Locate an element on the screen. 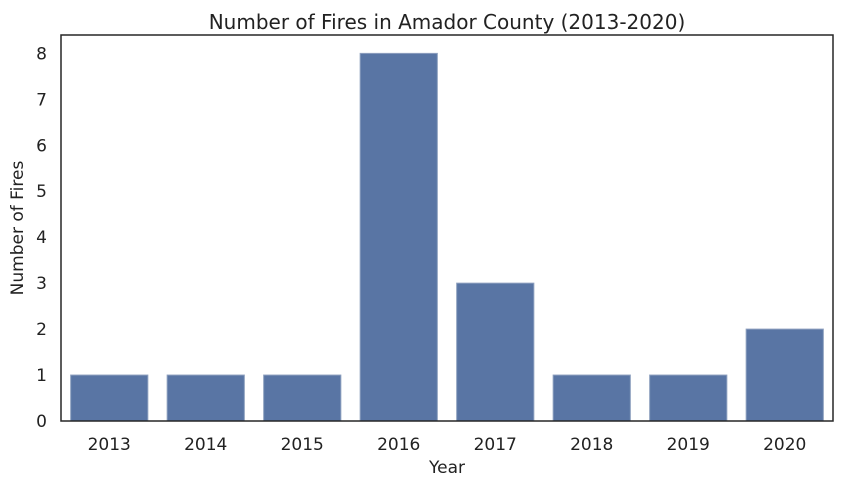 The height and width of the screenshot is (493, 844). x-axis-label: Year is located at coordinates (446, 468).